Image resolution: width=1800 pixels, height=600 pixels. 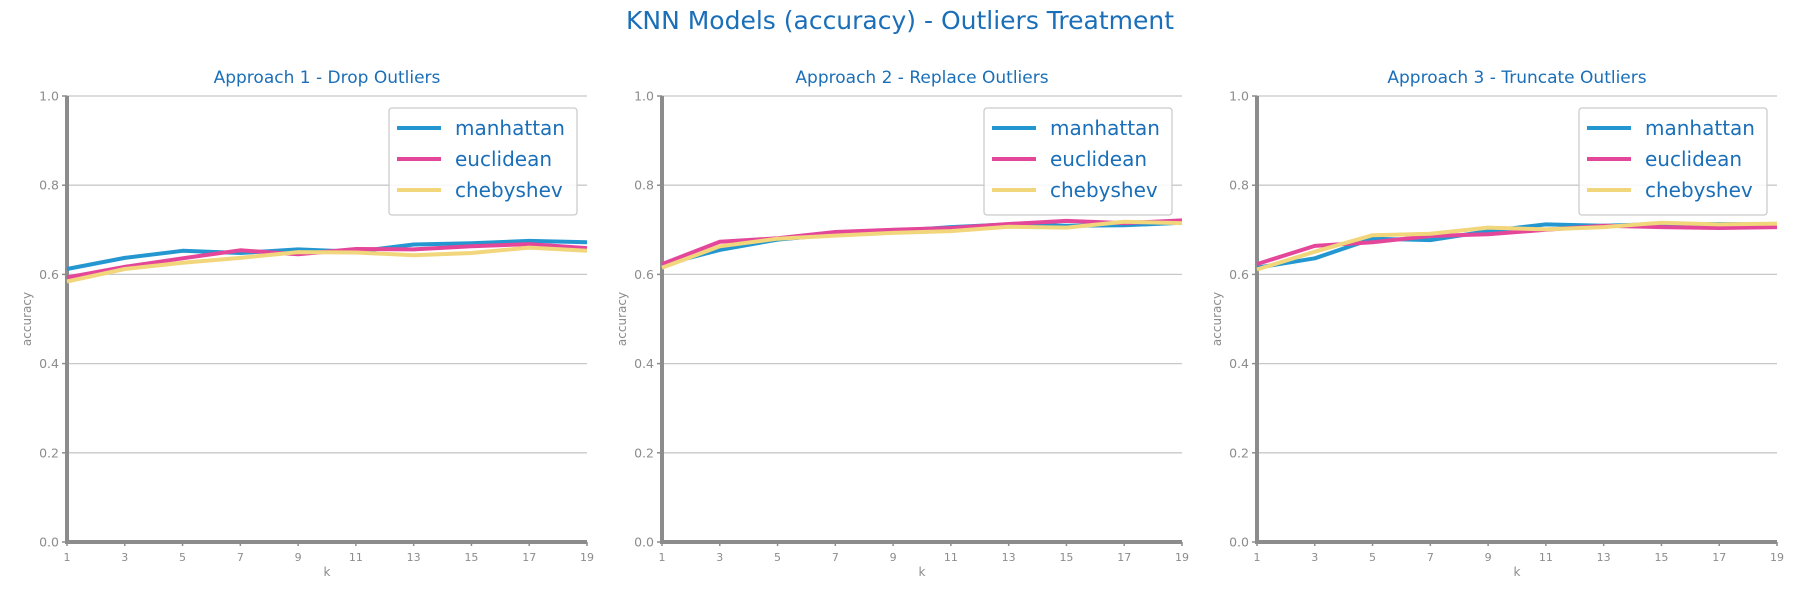 I want to click on panel-title: Approach 3 - Truncate Outliers, so click(x=1516, y=78).